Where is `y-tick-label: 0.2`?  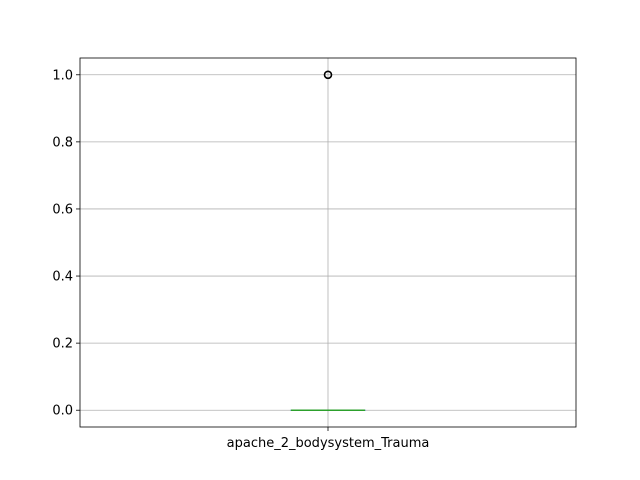
y-tick-label: 0.2 is located at coordinates (62, 344).